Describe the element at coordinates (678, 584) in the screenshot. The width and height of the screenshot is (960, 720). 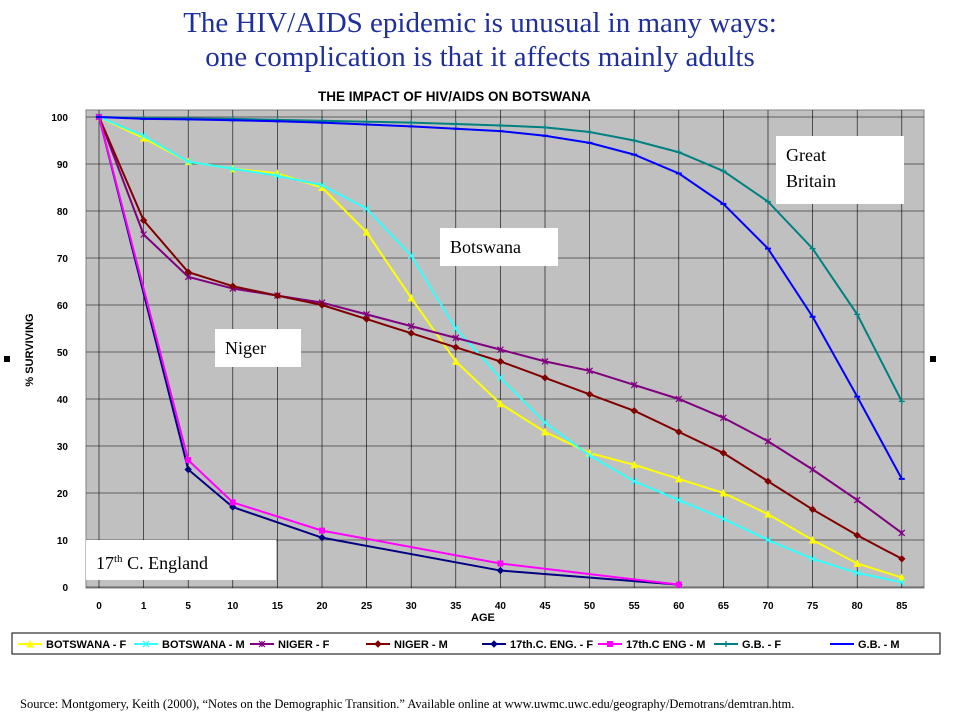
I see `point-17th-c-eng-m-5-shape` at that location.